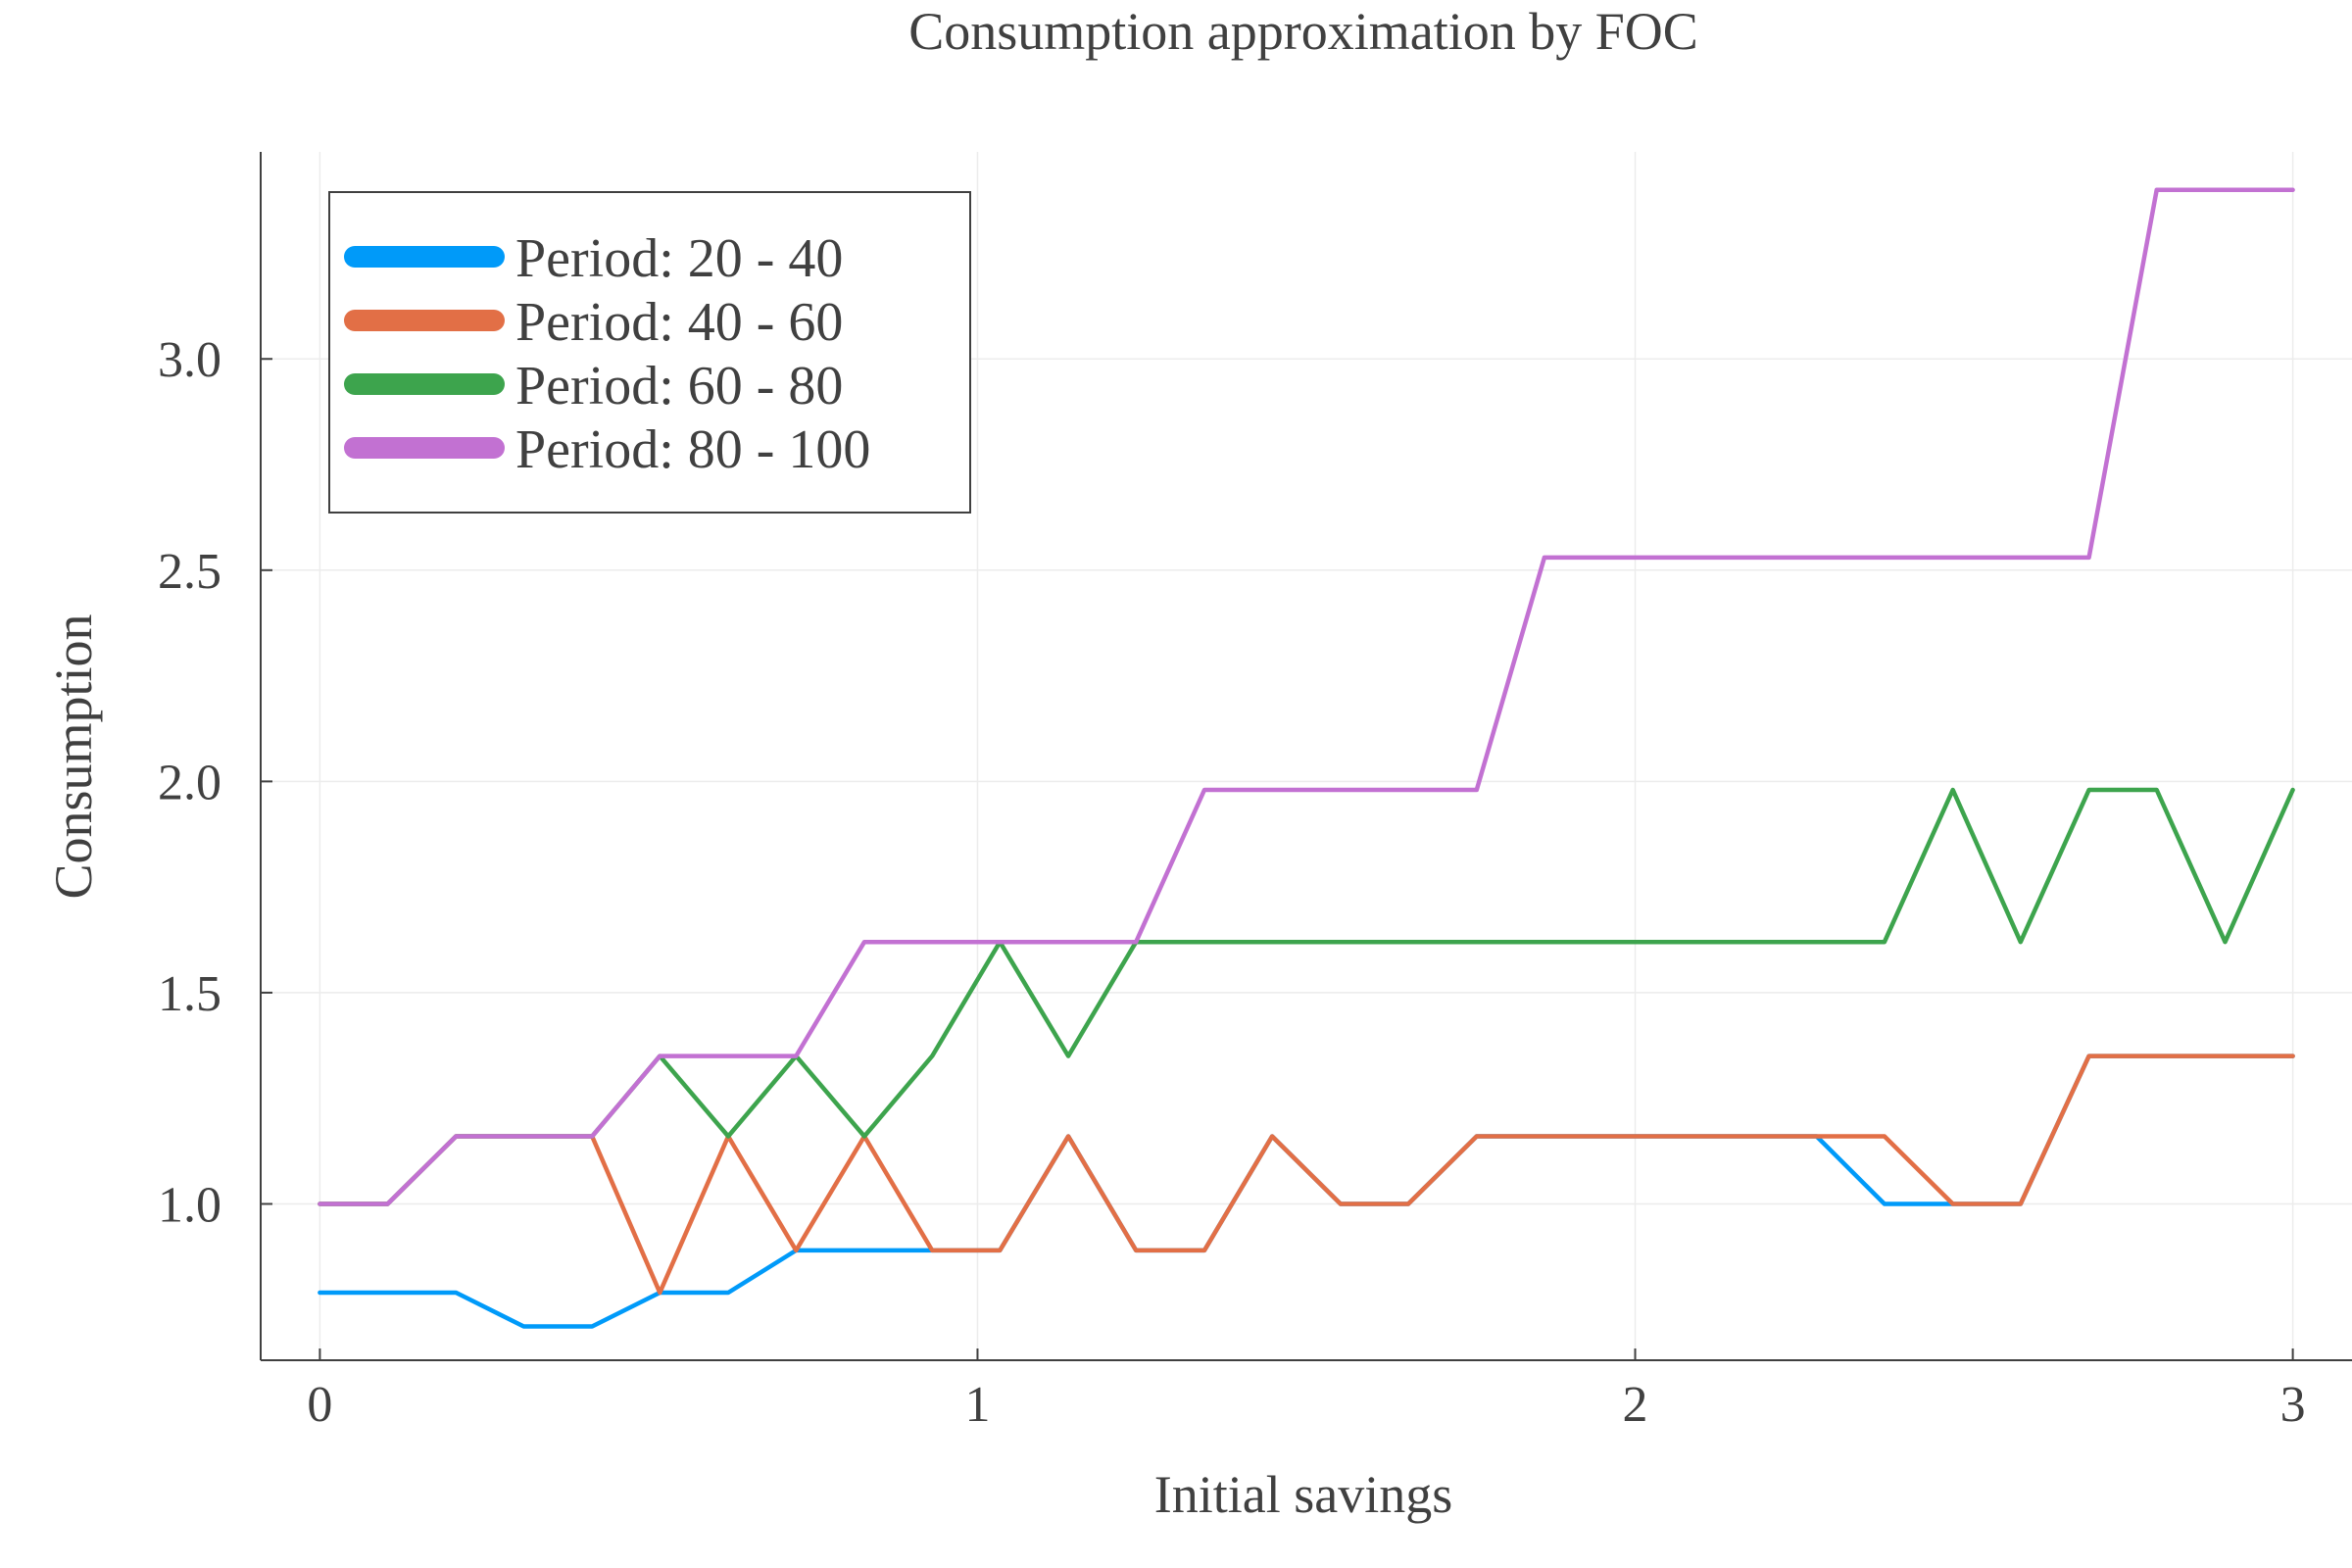  What do you see at coordinates (1635, 1405) in the screenshot?
I see `x-tick-label: 2` at bounding box center [1635, 1405].